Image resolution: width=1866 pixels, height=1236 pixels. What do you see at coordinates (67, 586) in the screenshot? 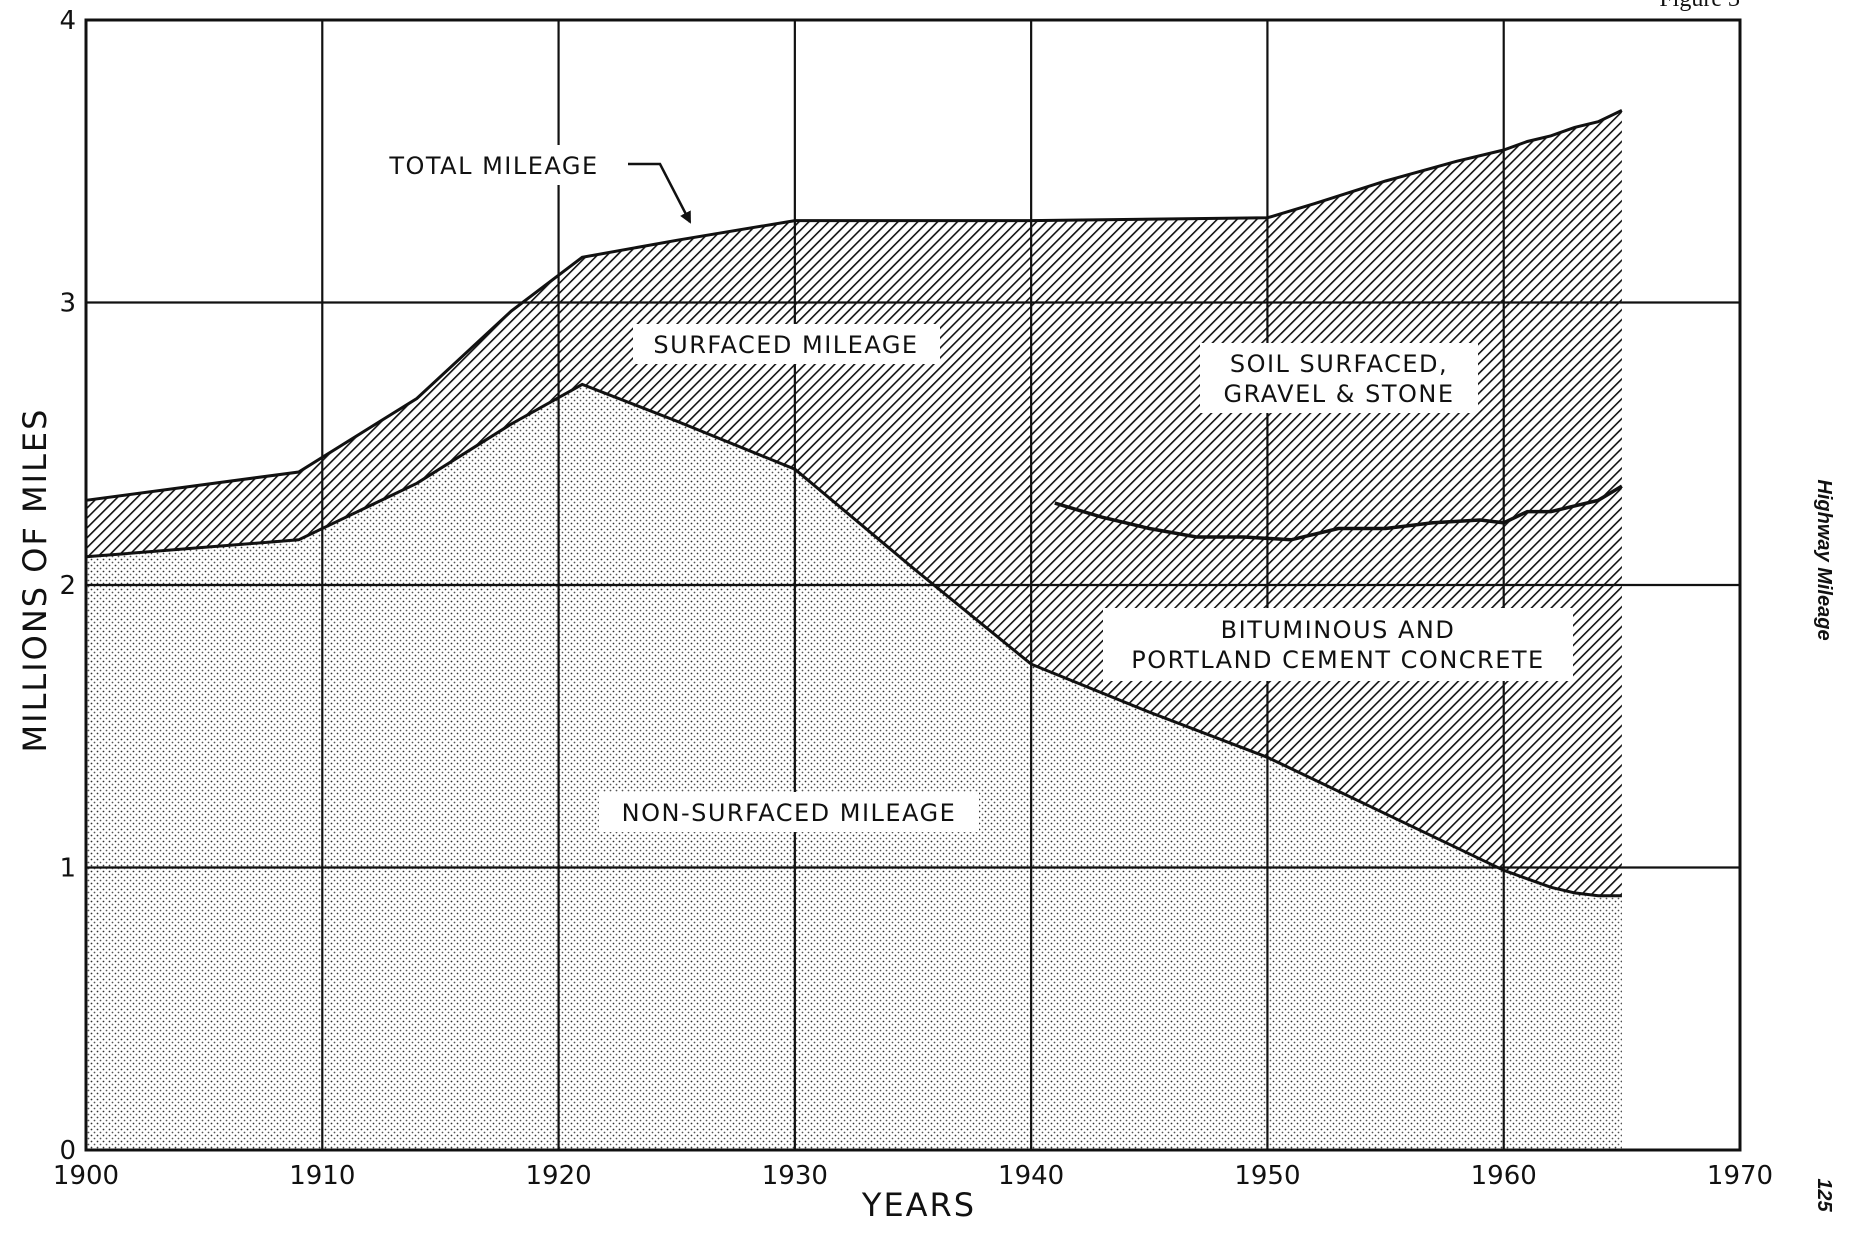
I see `y-tick-label: 2` at bounding box center [67, 586].